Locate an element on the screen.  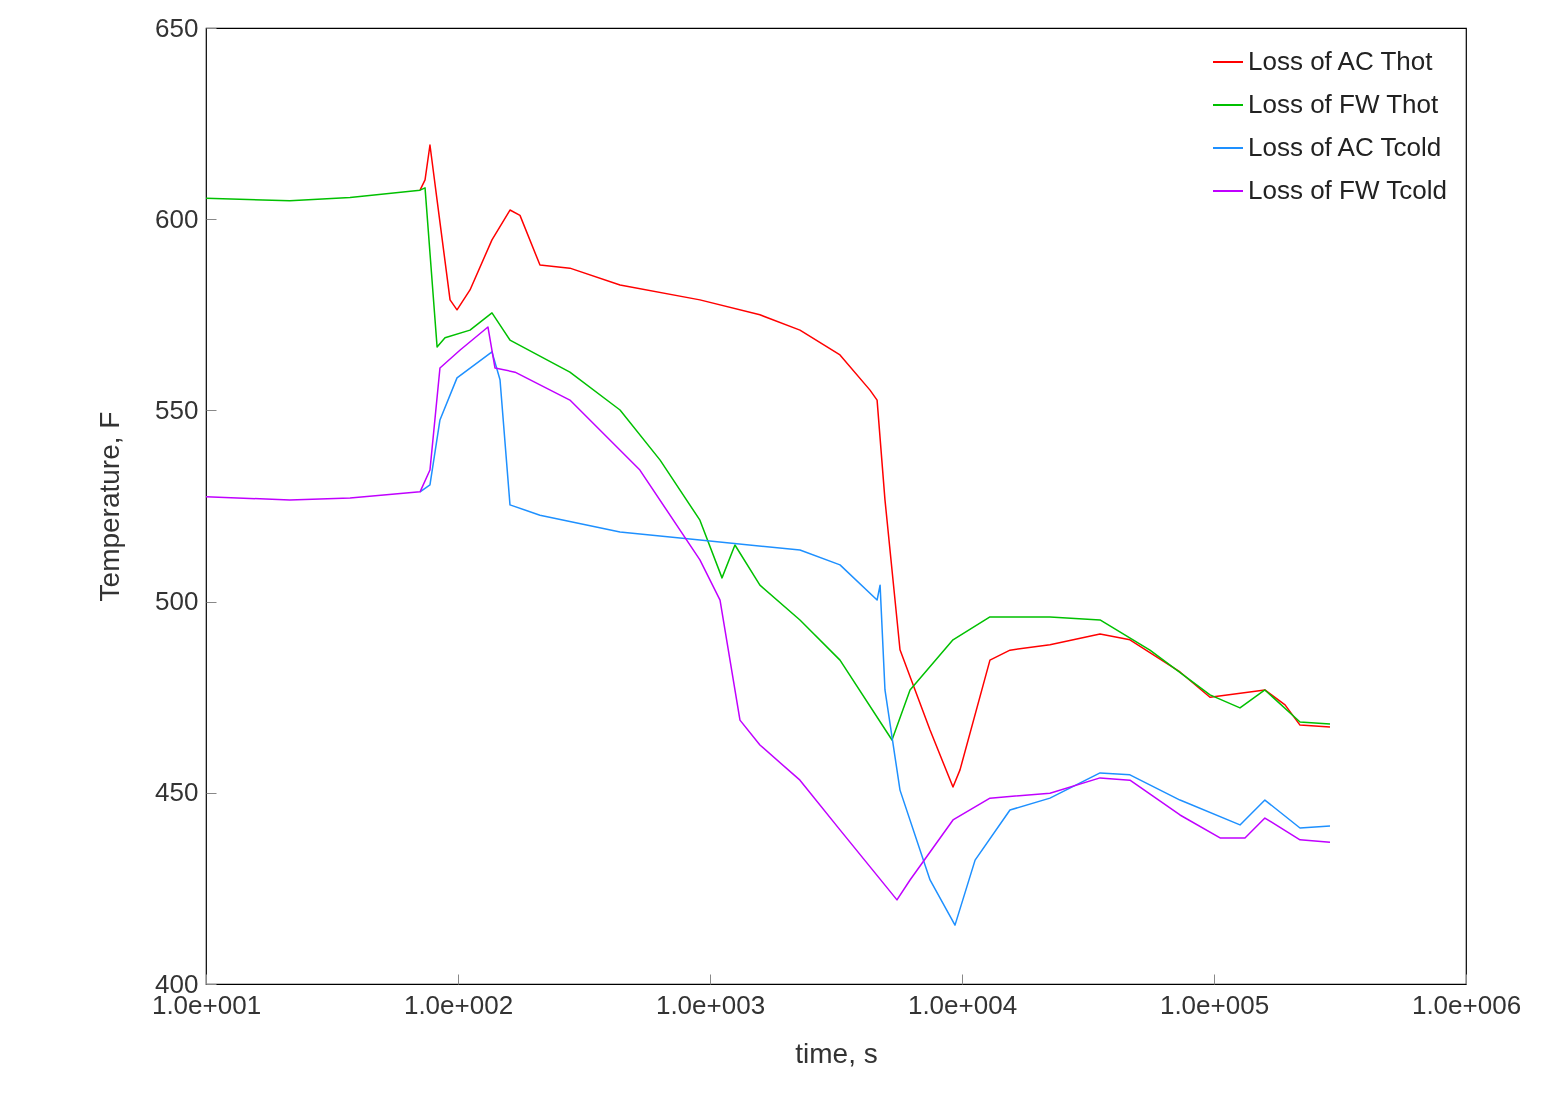
y-tick-label: 450 is located at coordinates (177, 792).